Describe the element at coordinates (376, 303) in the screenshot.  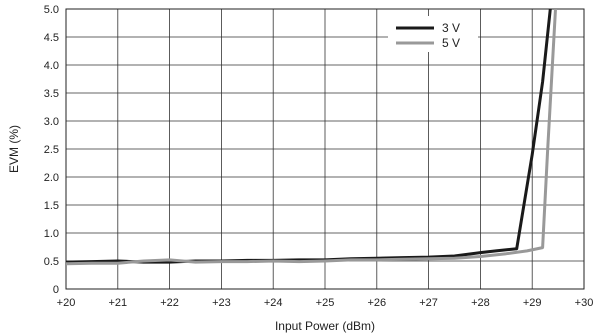
I see `x-tick-label: +26` at that location.